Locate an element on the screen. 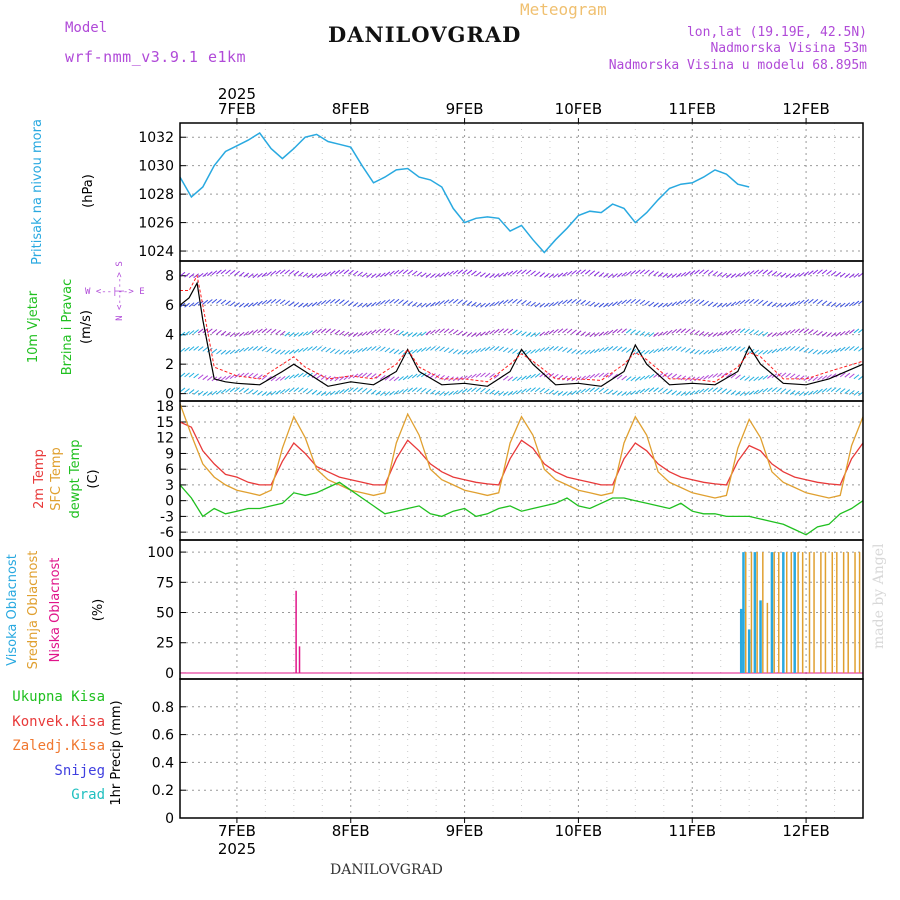 Image resolution: width=900 pixels, height=900 pixels. x-tick-label-bottom: 12FEB is located at coordinates (805, 831).